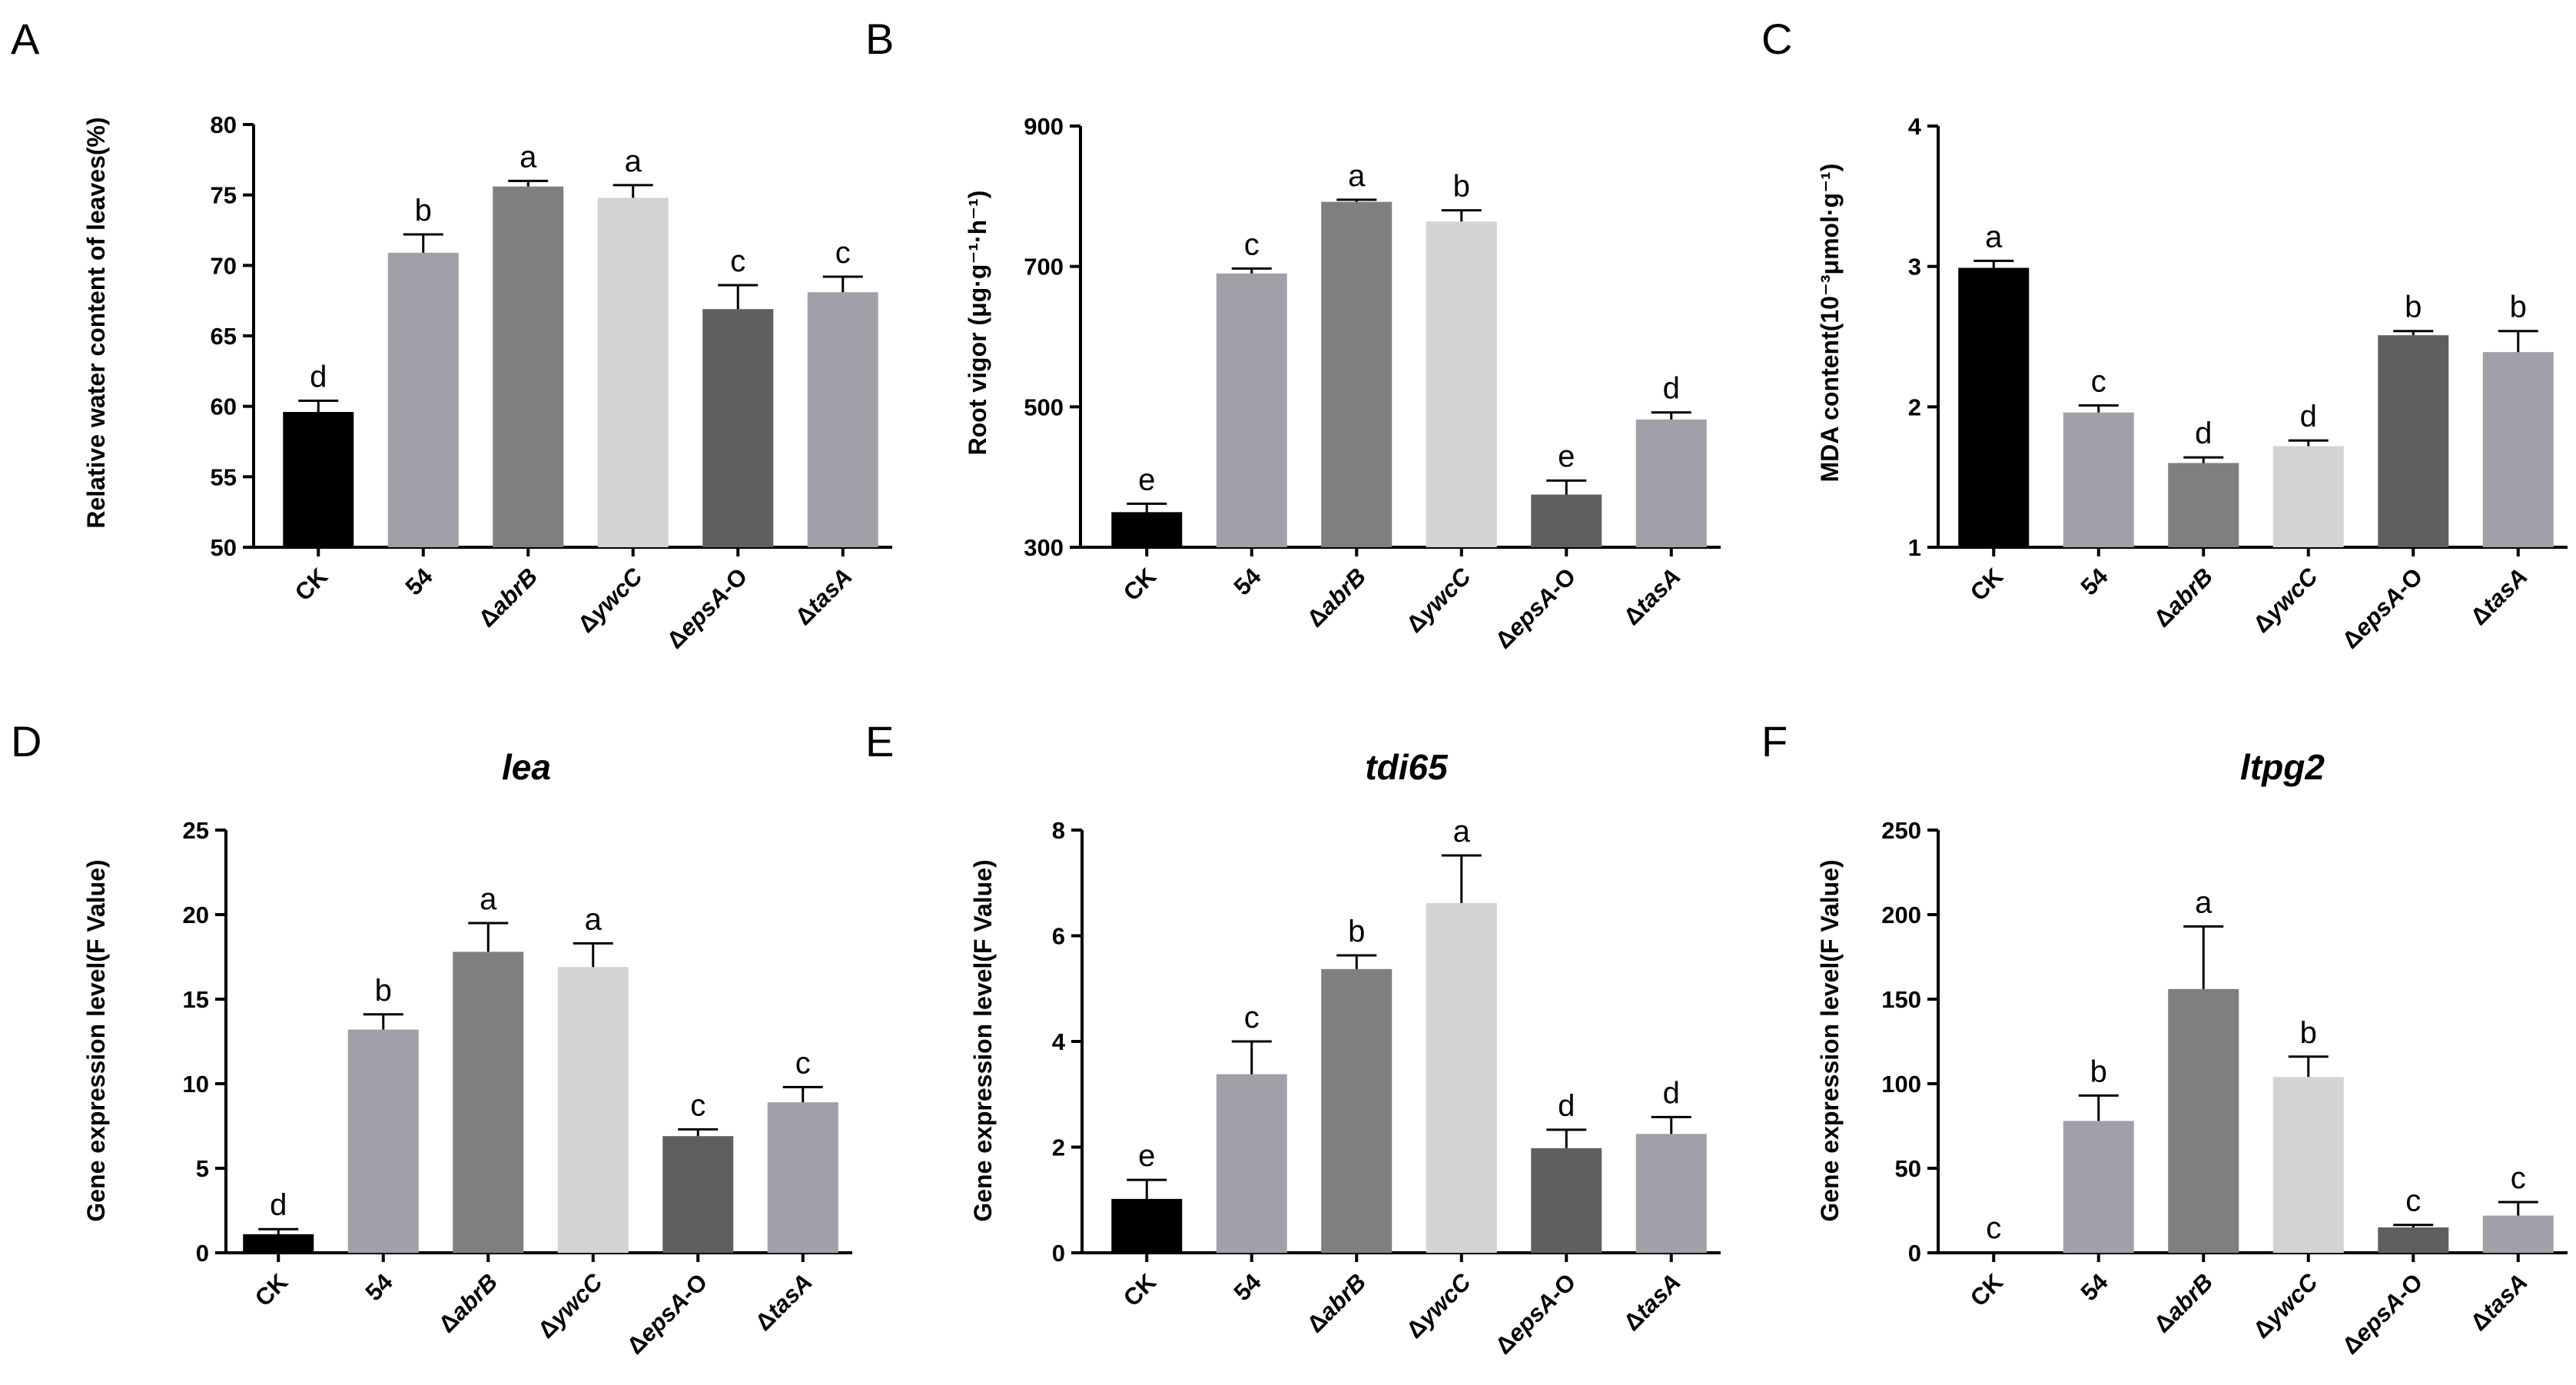 This screenshot has width=2576, height=1385. Describe the element at coordinates (1044, 267) in the screenshot. I see `y-tick-label: 700` at that location.